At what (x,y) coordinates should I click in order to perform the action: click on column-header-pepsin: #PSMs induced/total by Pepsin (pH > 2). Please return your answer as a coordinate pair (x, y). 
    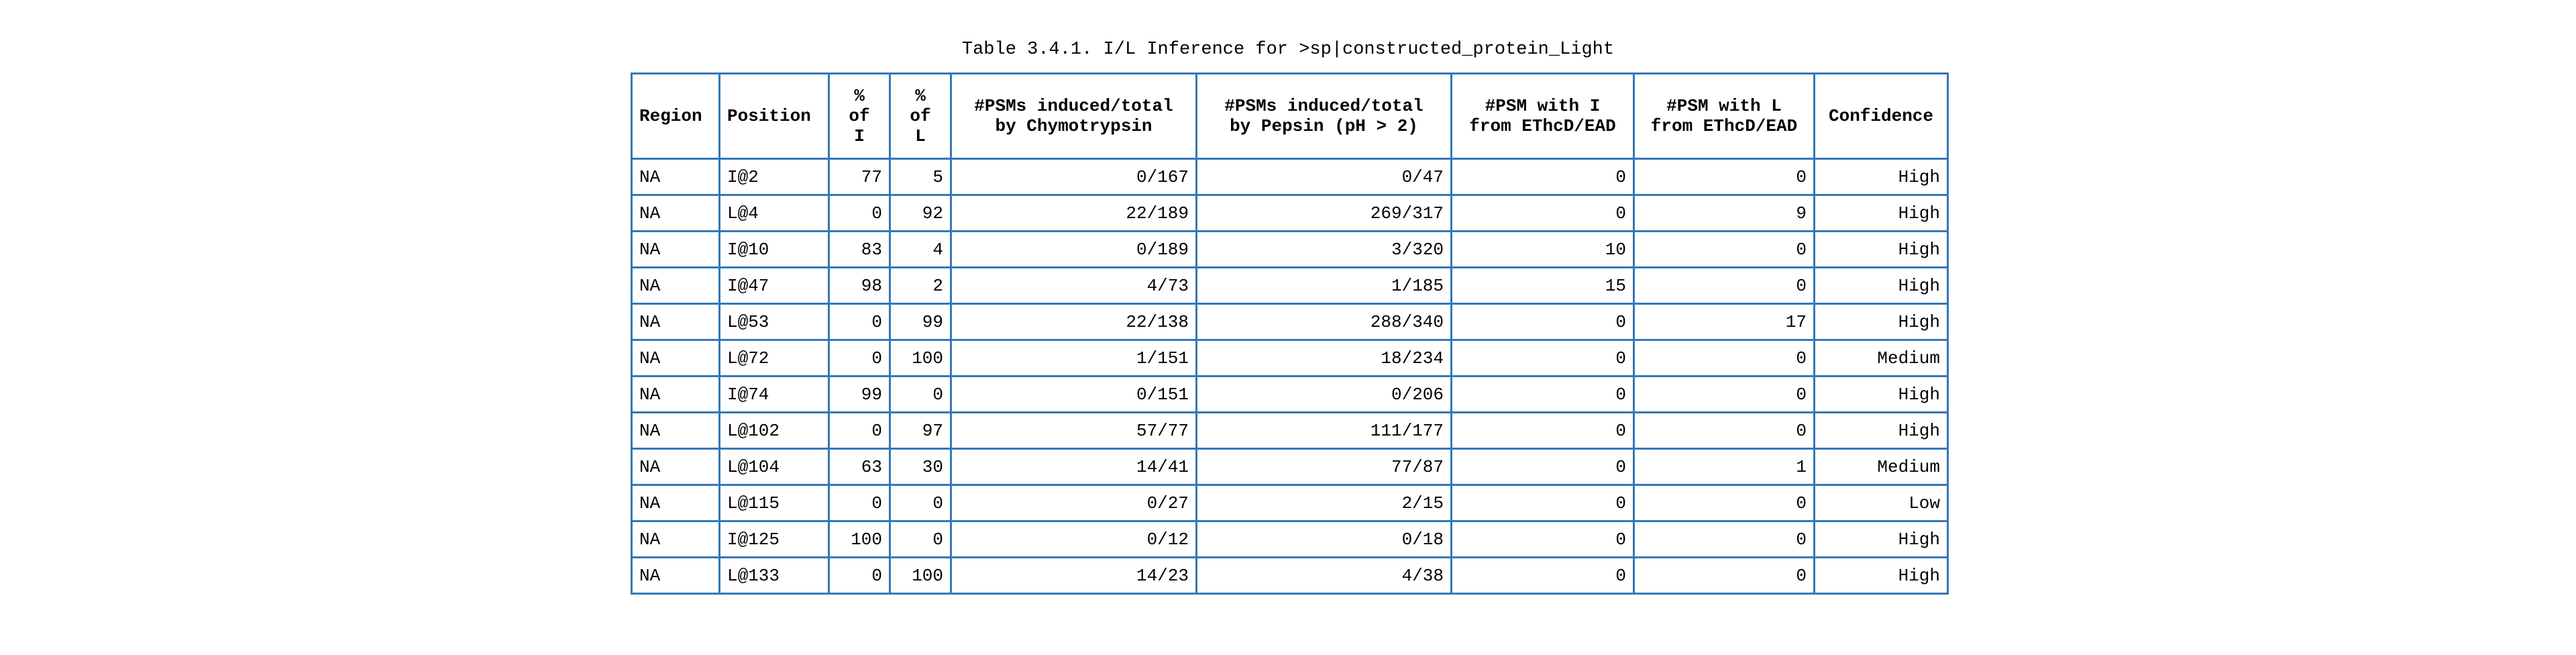
    Looking at the image, I should click on (1323, 116).